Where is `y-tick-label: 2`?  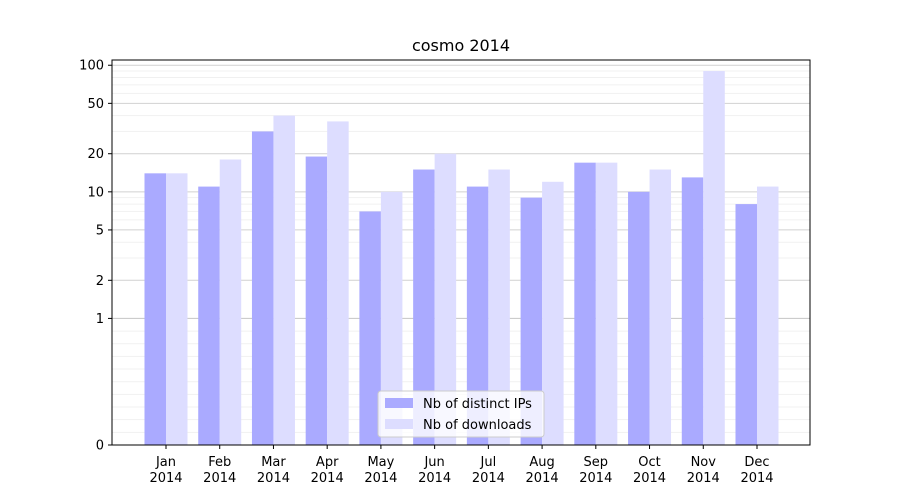 y-tick-label: 2 is located at coordinates (100, 281).